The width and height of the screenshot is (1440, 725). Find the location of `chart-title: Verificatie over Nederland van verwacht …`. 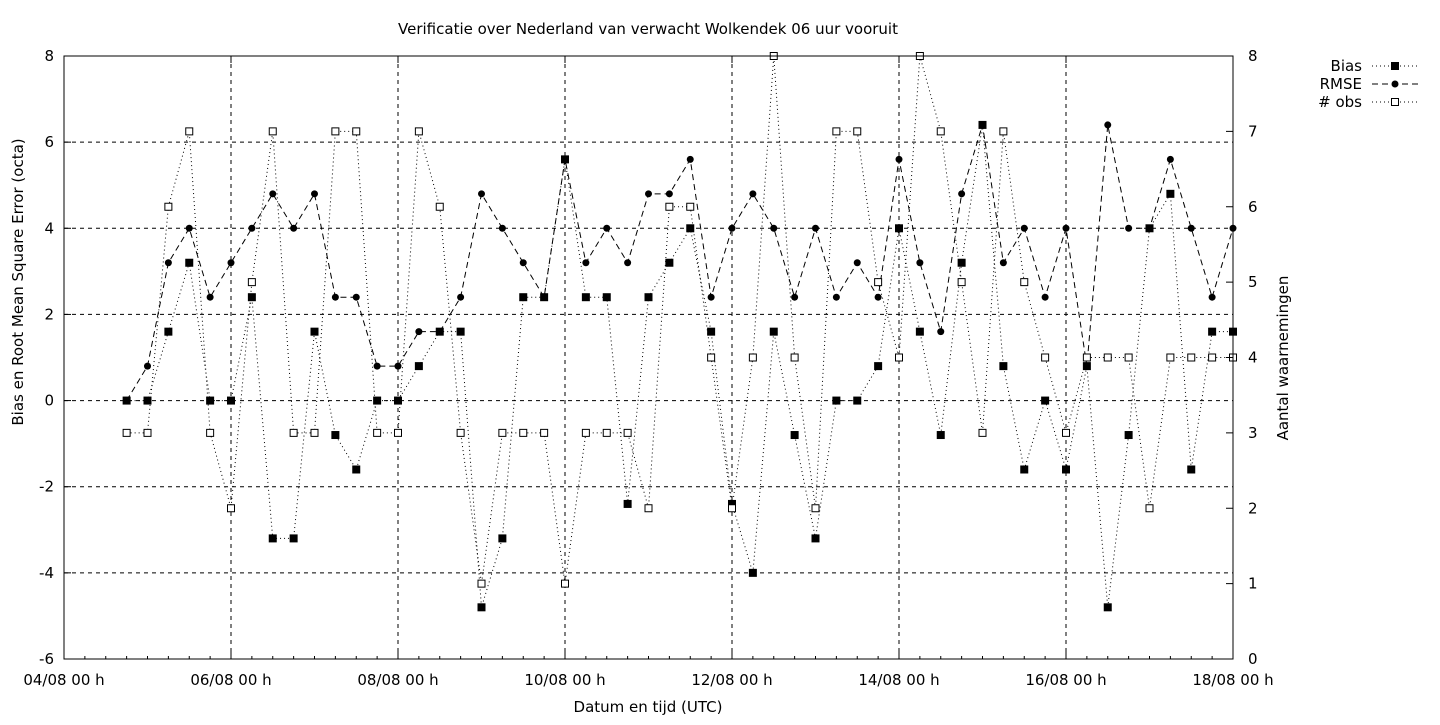

chart-title: Verificatie over Nederland van verwacht … is located at coordinates (648, 29).